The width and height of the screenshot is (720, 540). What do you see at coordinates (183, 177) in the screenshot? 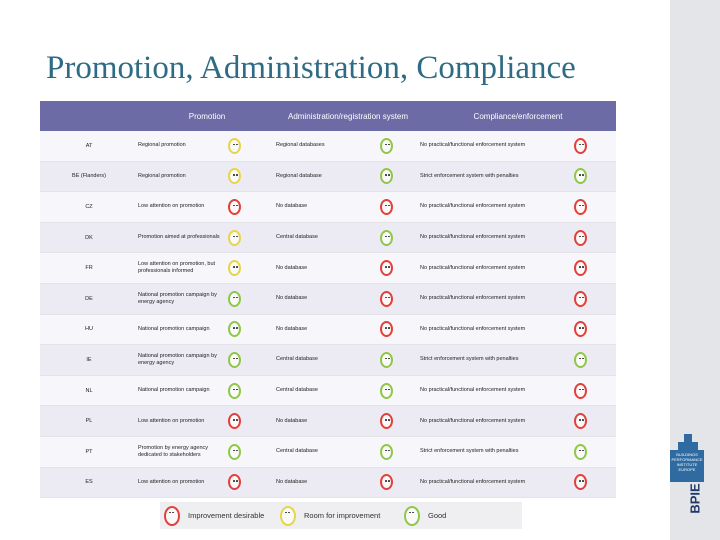
I see `promotion-text: Regional promotion` at bounding box center [183, 177].